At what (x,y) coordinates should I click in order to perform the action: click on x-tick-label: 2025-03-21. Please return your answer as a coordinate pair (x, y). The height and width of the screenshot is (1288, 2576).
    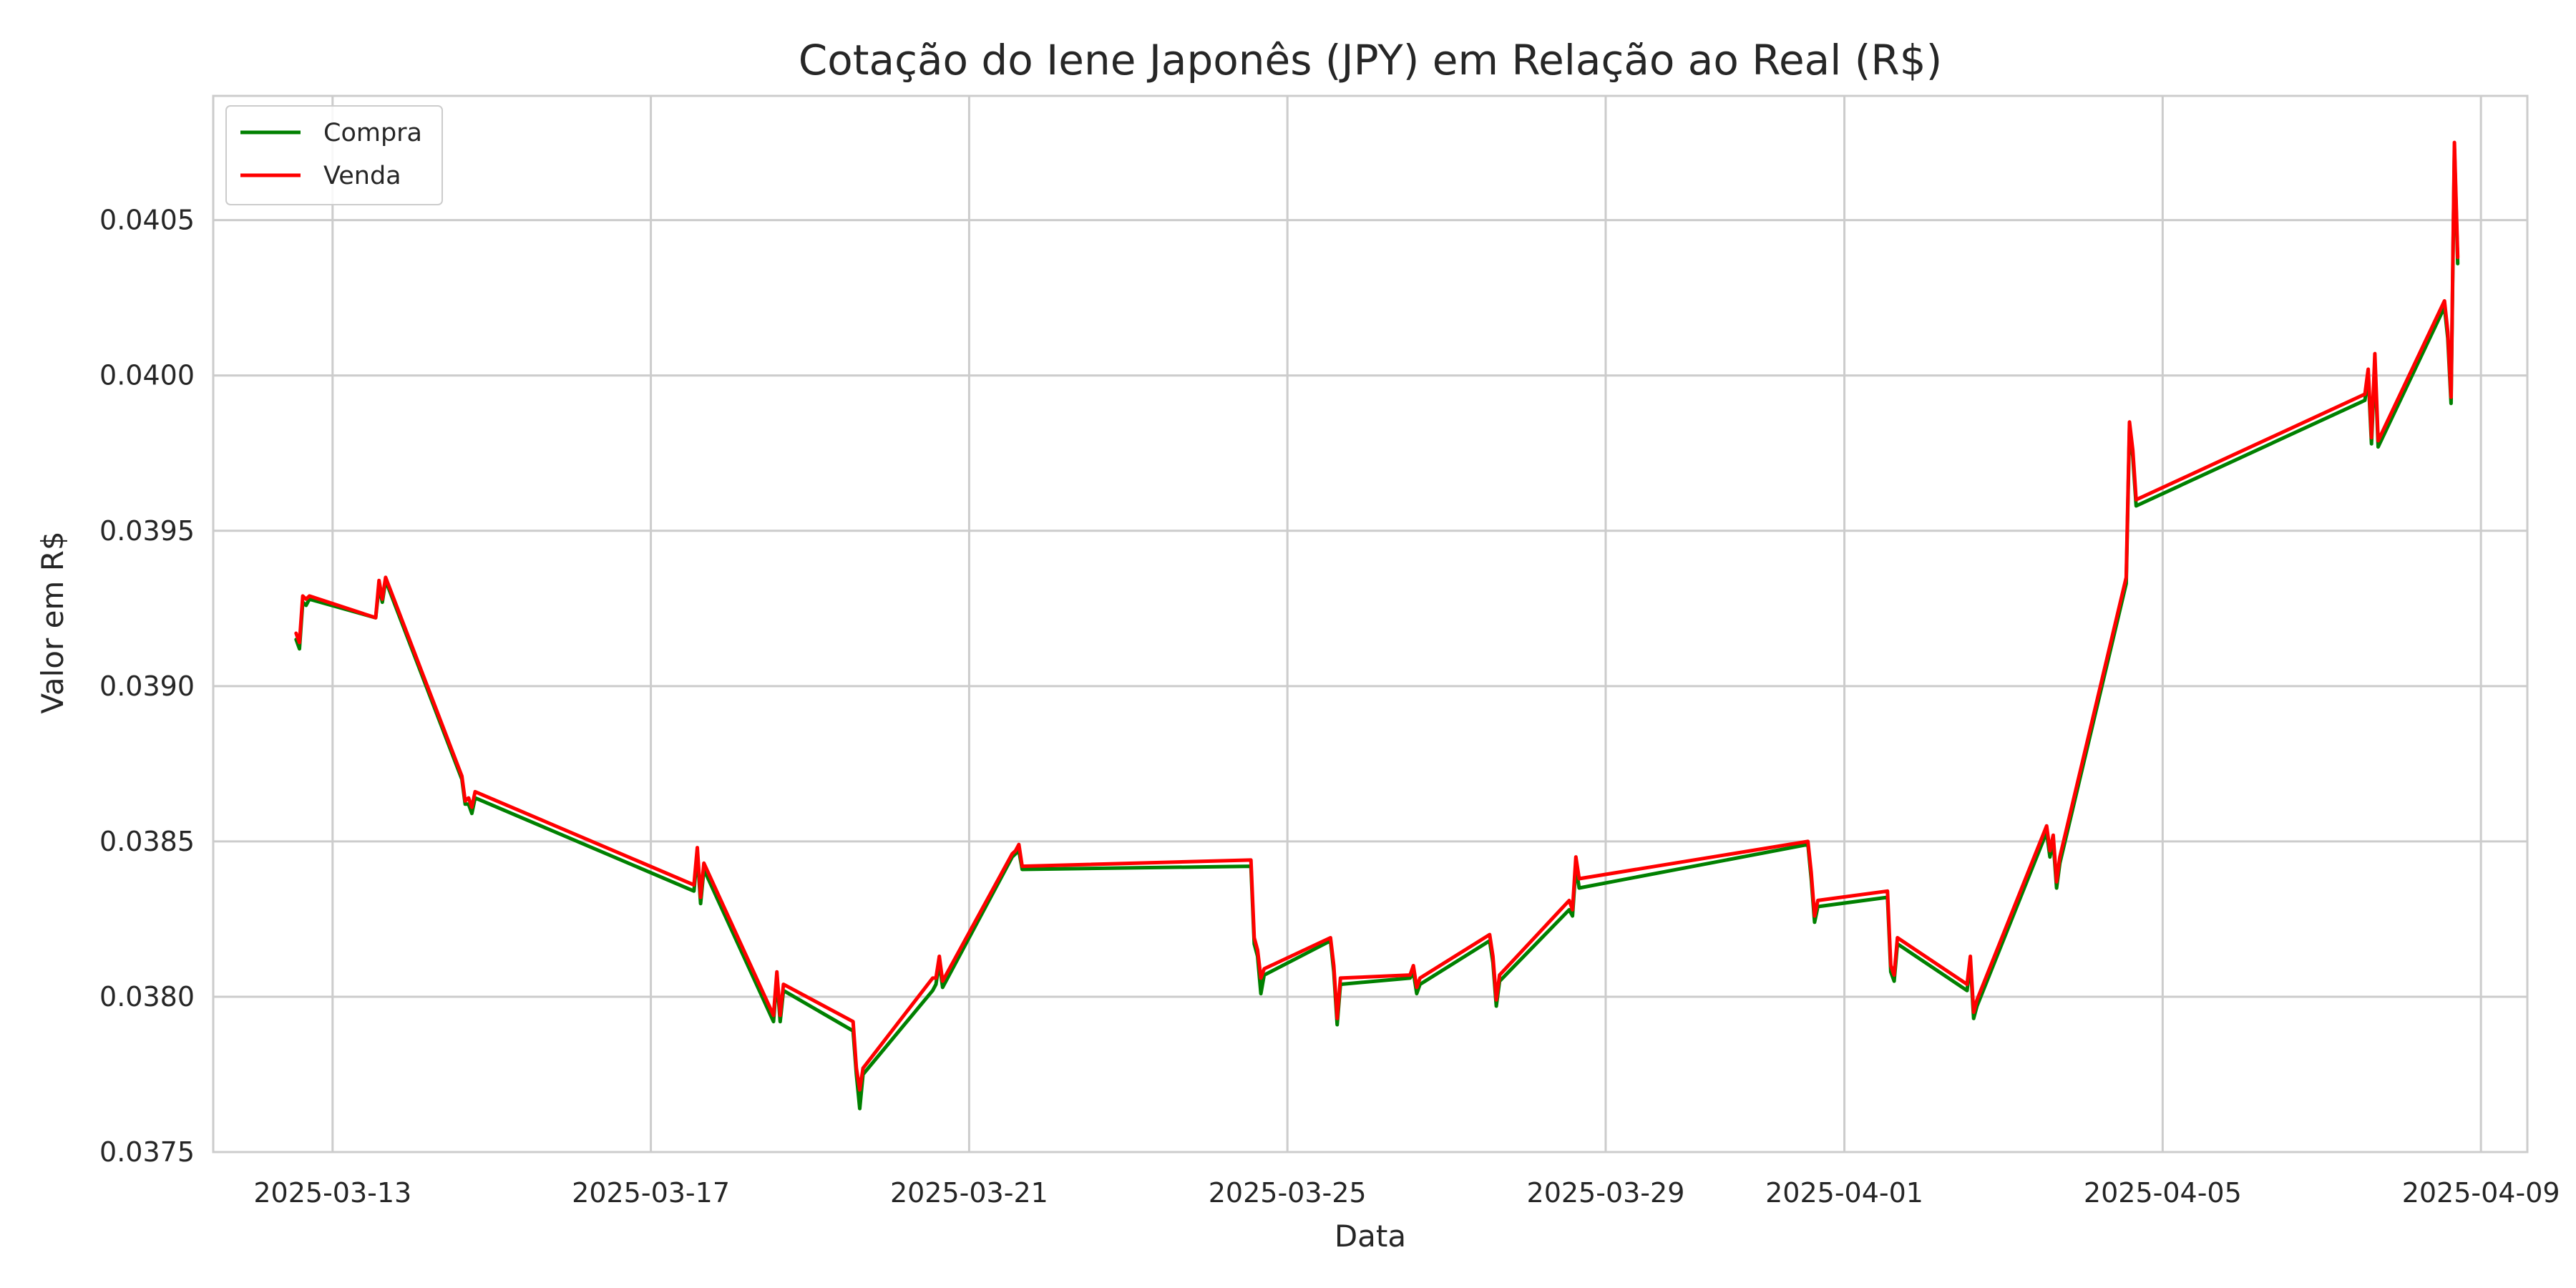
    Looking at the image, I should click on (969, 1193).